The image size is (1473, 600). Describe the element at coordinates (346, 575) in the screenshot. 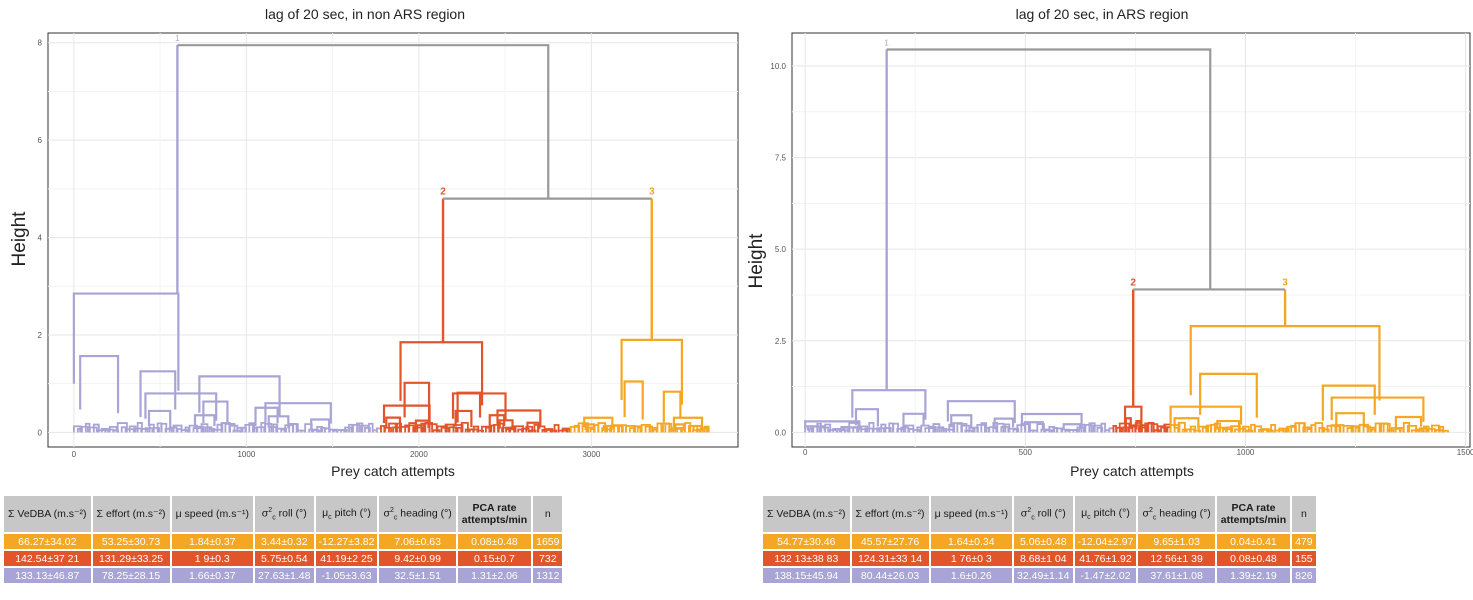

I see `table-cell: -1.05±3.63` at that location.